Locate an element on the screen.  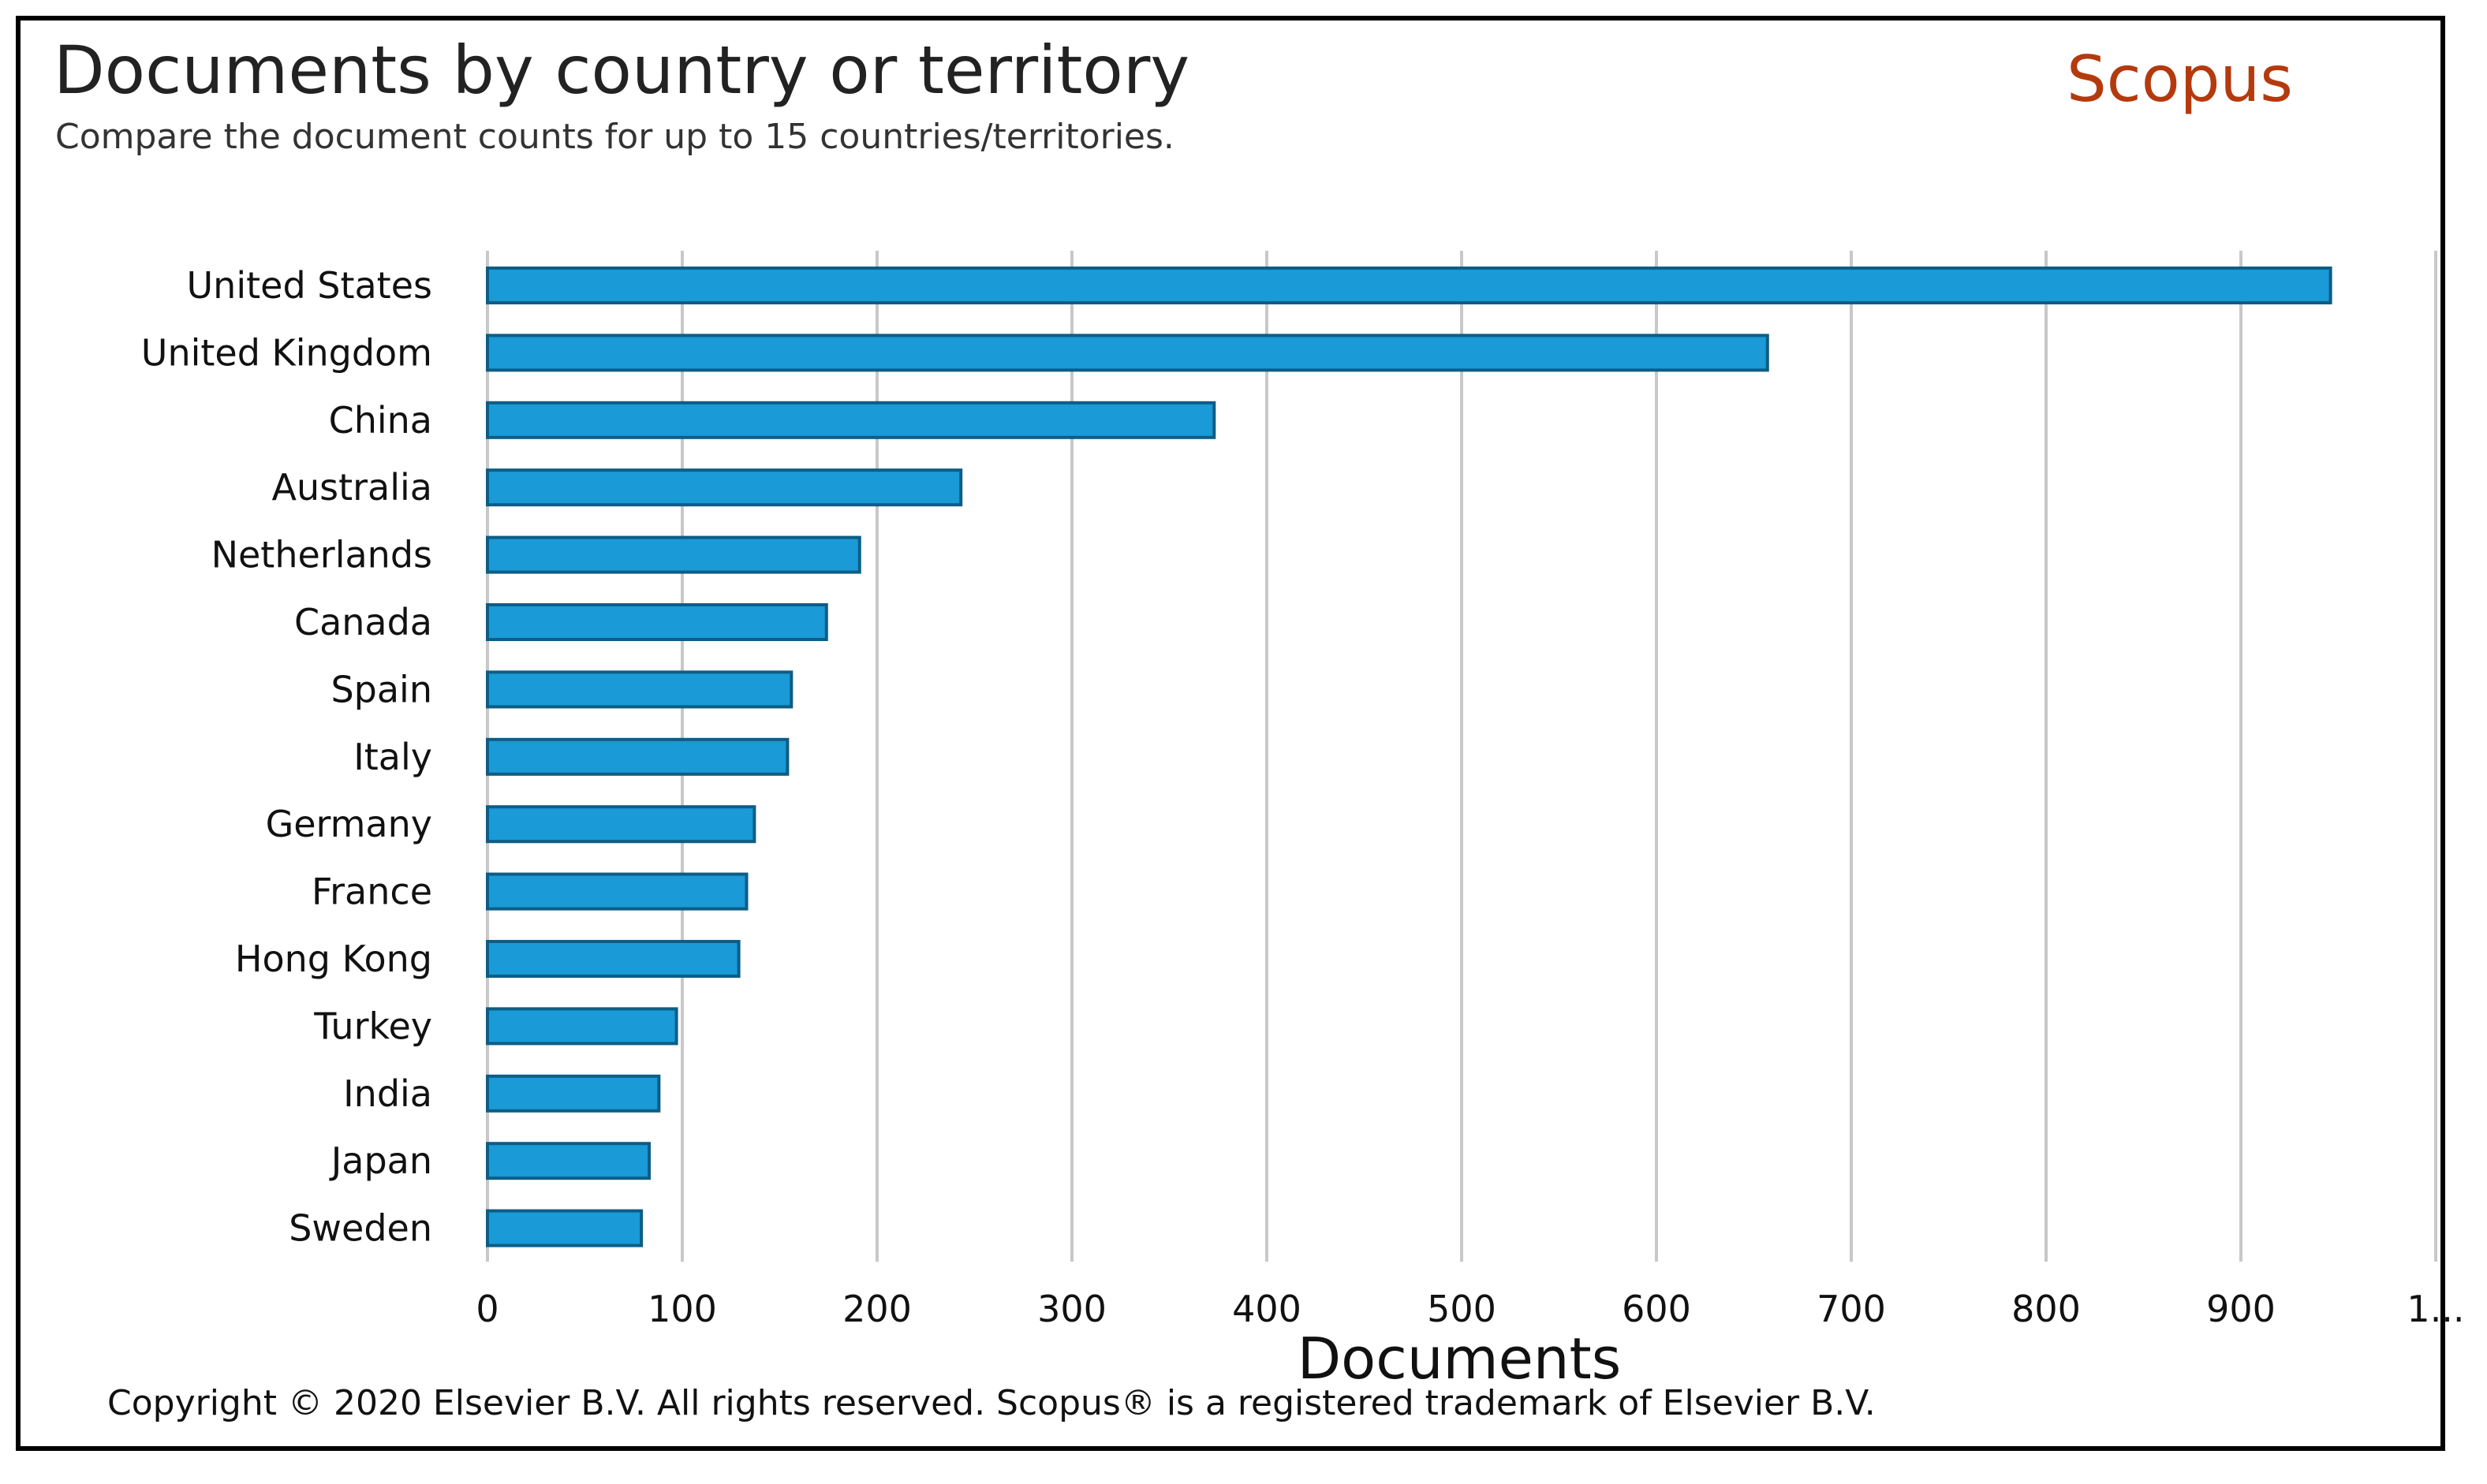
category-label: Japan is located at coordinates (380, 1160).